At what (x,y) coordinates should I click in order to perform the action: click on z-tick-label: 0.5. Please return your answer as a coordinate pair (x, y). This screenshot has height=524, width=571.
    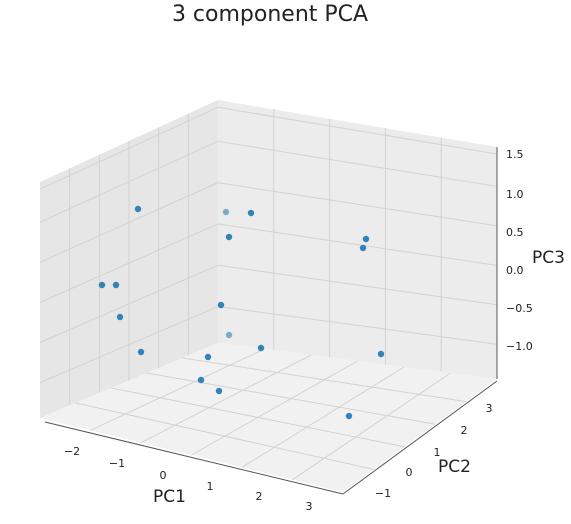
    Looking at the image, I should click on (515, 232).